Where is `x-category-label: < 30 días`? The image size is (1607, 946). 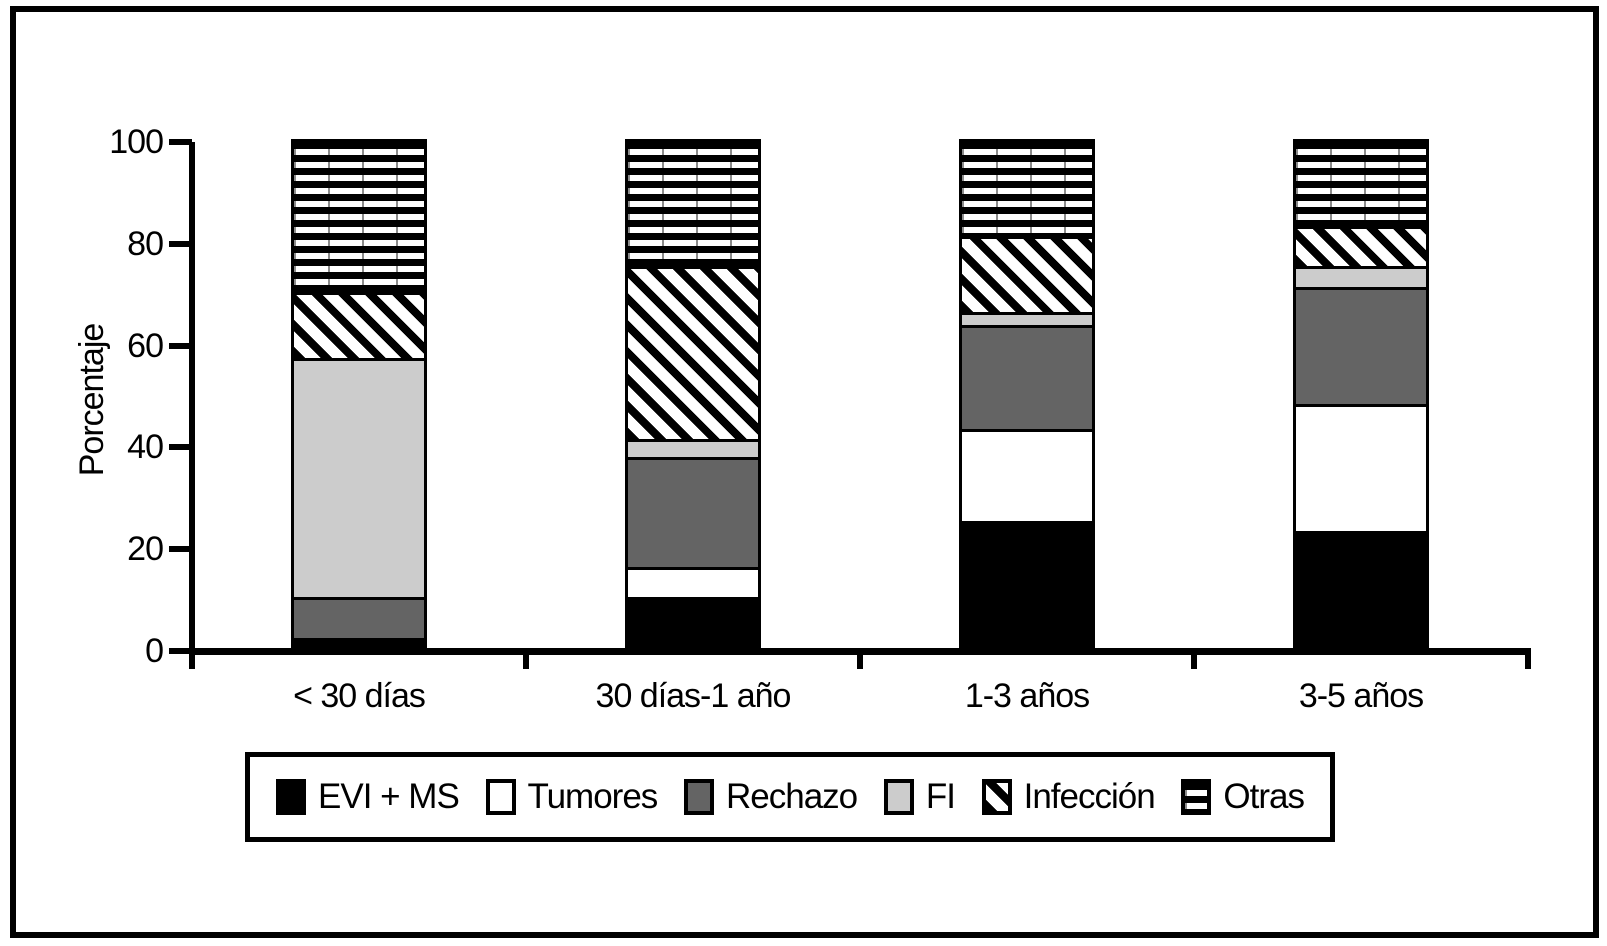
x-category-label: < 30 días is located at coordinates (359, 696).